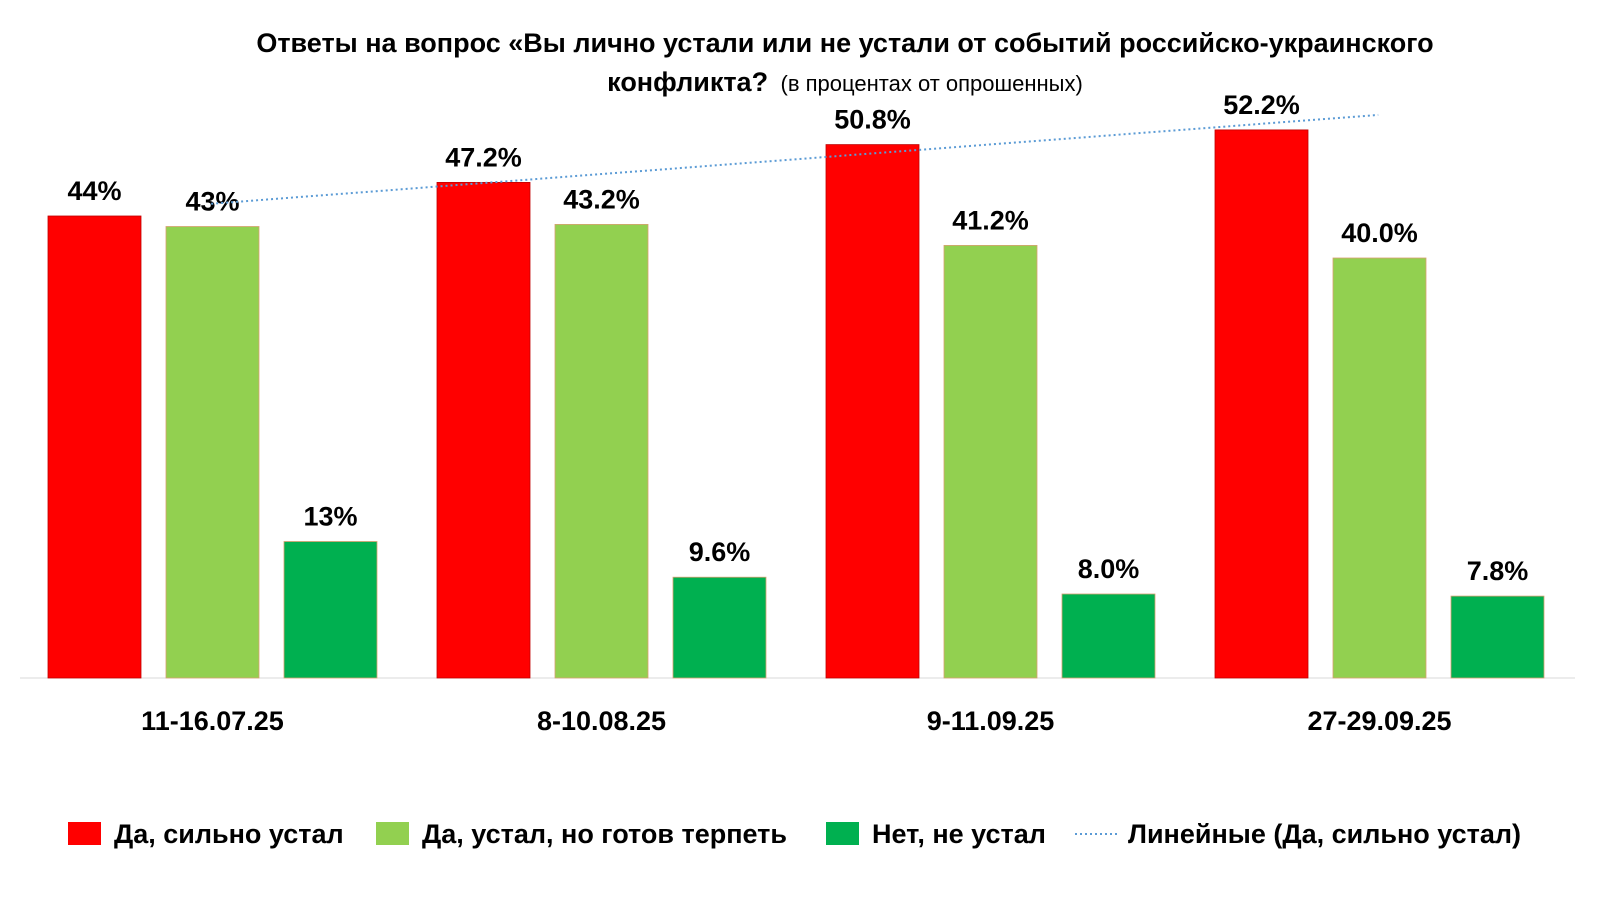 The width and height of the screenshot is (1600, 900). What do you see at coordinates (1379, 233) in the screenshot?
I see `data-label: 40.0%` at bounding box center [1379, 233].